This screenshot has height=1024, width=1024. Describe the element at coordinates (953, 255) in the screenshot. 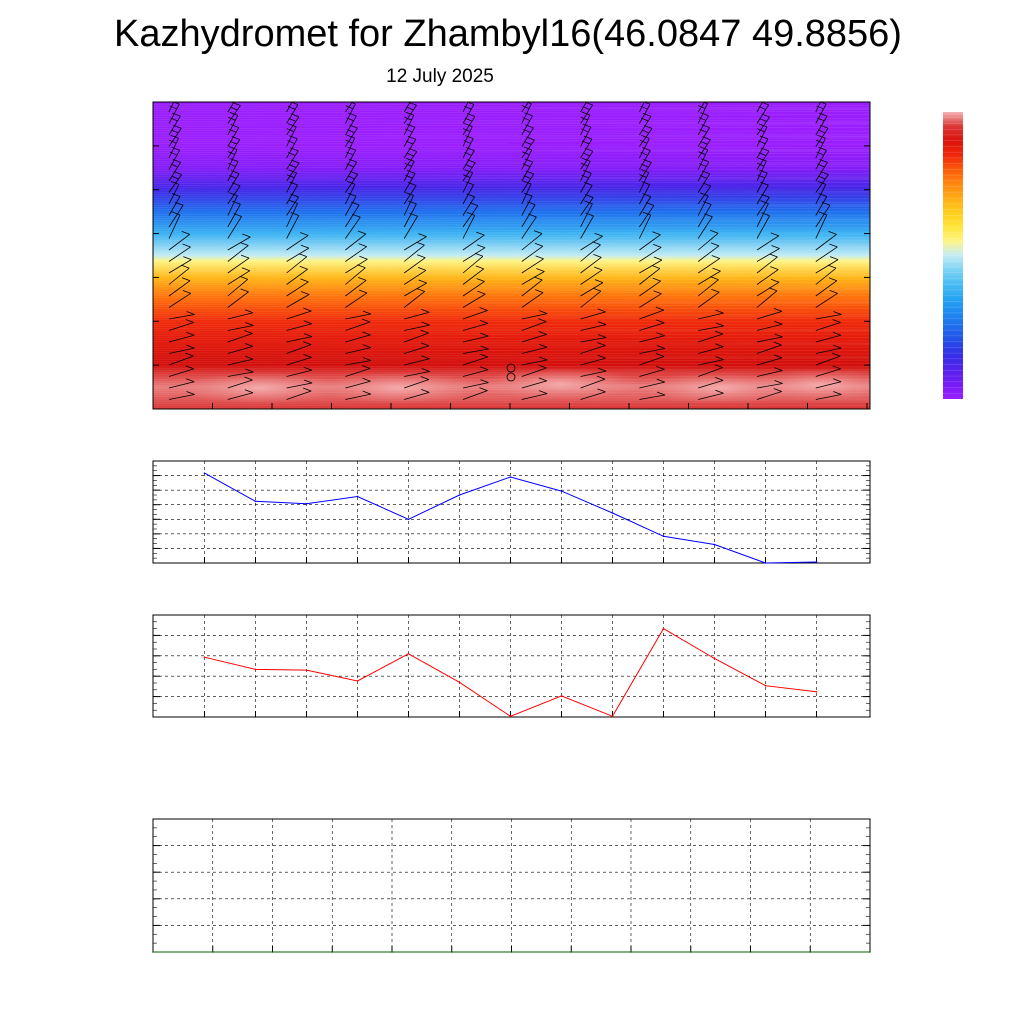

I see `temperature-colorbar` at that location.